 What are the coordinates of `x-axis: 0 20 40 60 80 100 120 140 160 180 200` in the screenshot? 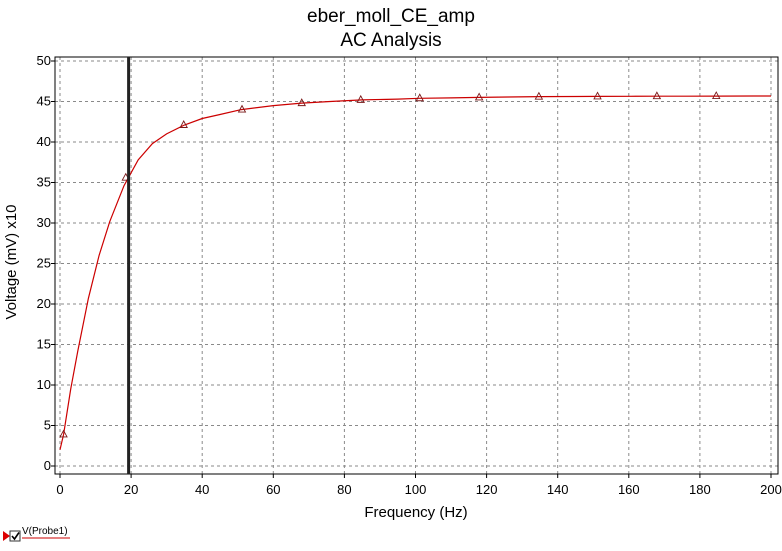 It's located at (419, 485).